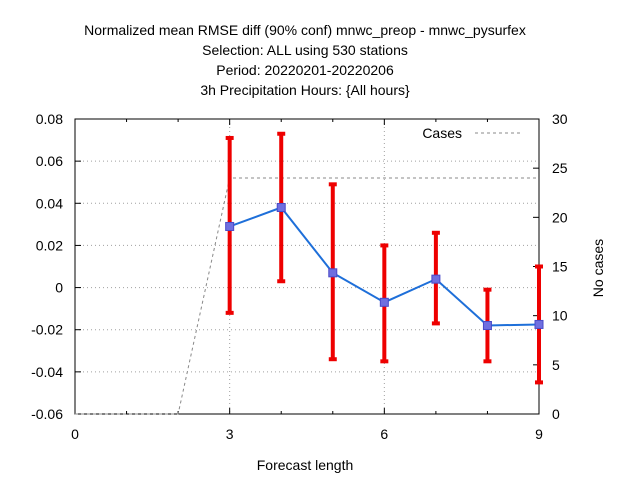 The height and width of the screenshot is (480, 640). I want to click on mean-series, so click(384, 266).